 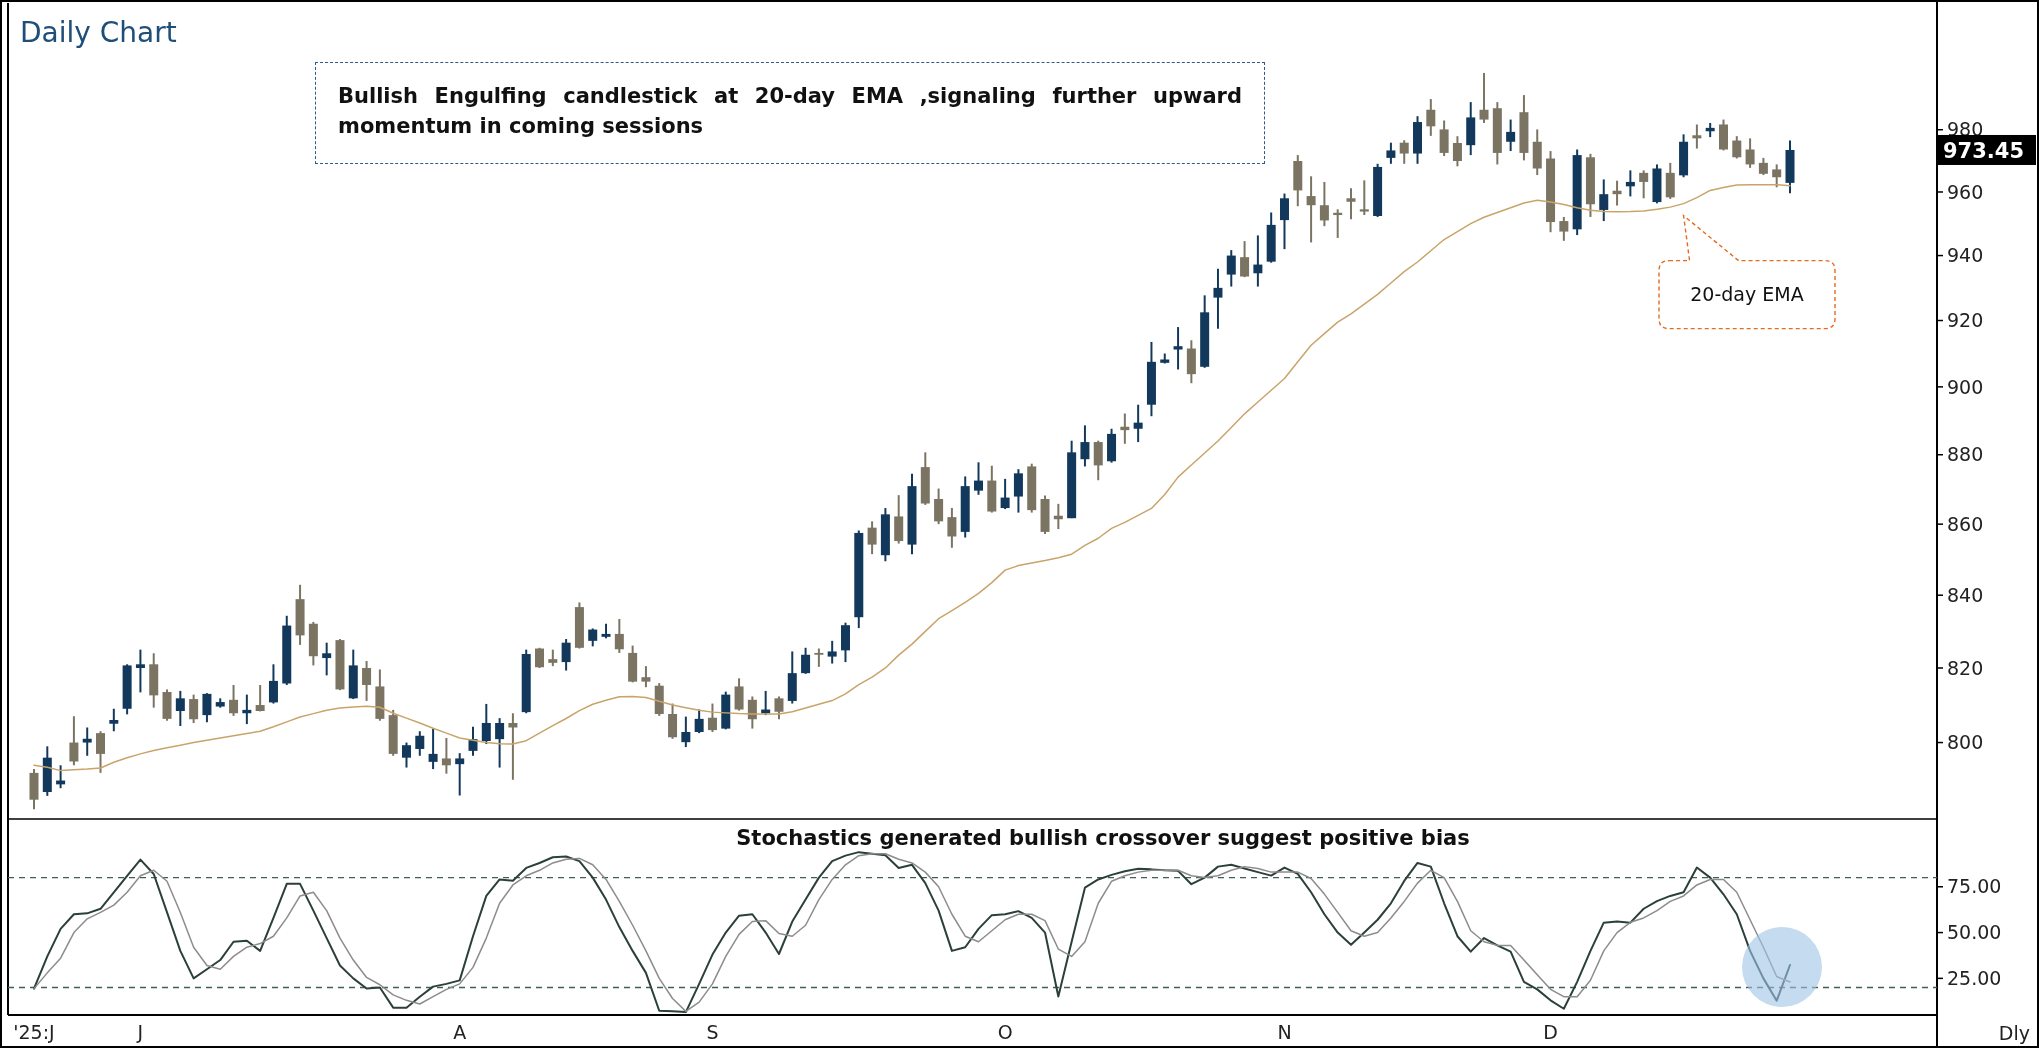 I want to click on x-tick-label: N, so click(x=1284, y=1032).